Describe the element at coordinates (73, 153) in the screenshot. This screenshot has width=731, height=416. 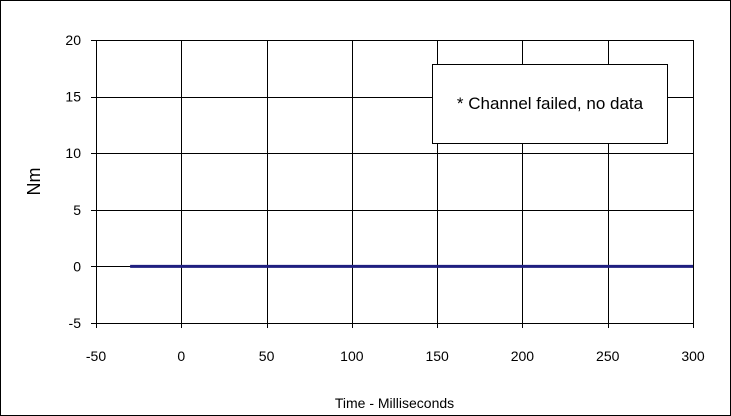
I see `y-tick-label: 10` at that location.